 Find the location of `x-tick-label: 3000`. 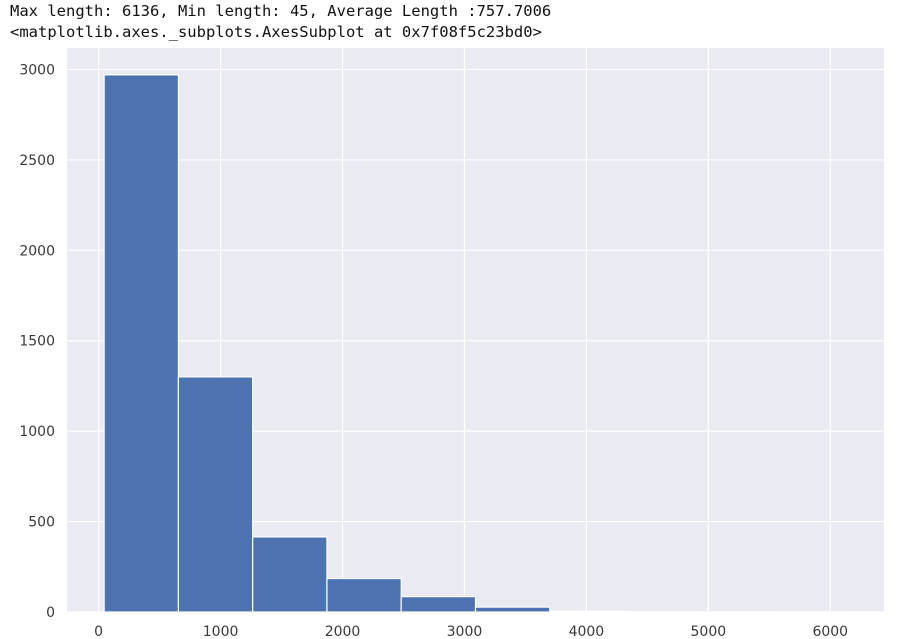

x-tick-label: 3000 is located at coordinates (465, 631).